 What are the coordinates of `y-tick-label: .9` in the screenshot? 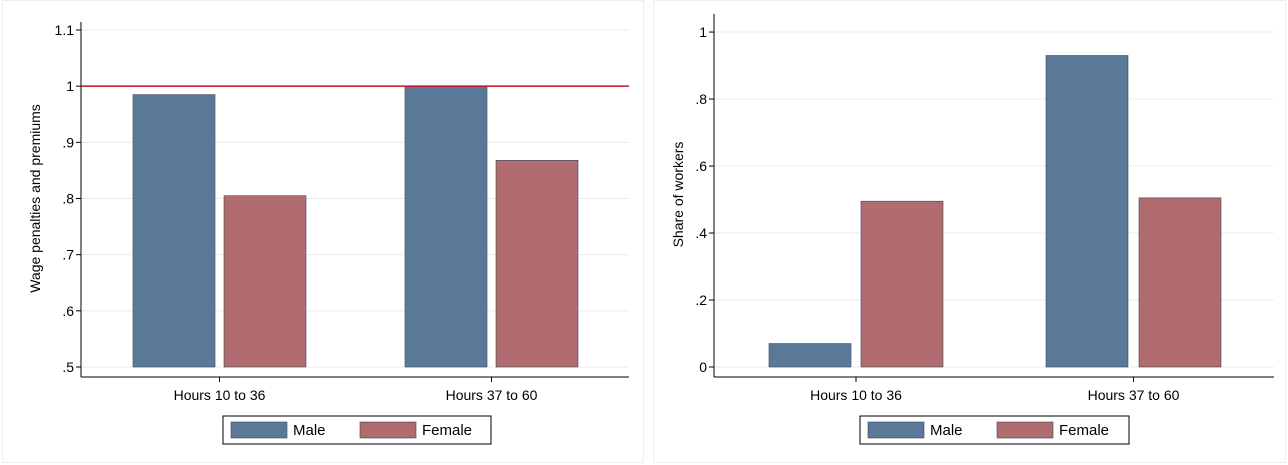 It's located at (68, 142).